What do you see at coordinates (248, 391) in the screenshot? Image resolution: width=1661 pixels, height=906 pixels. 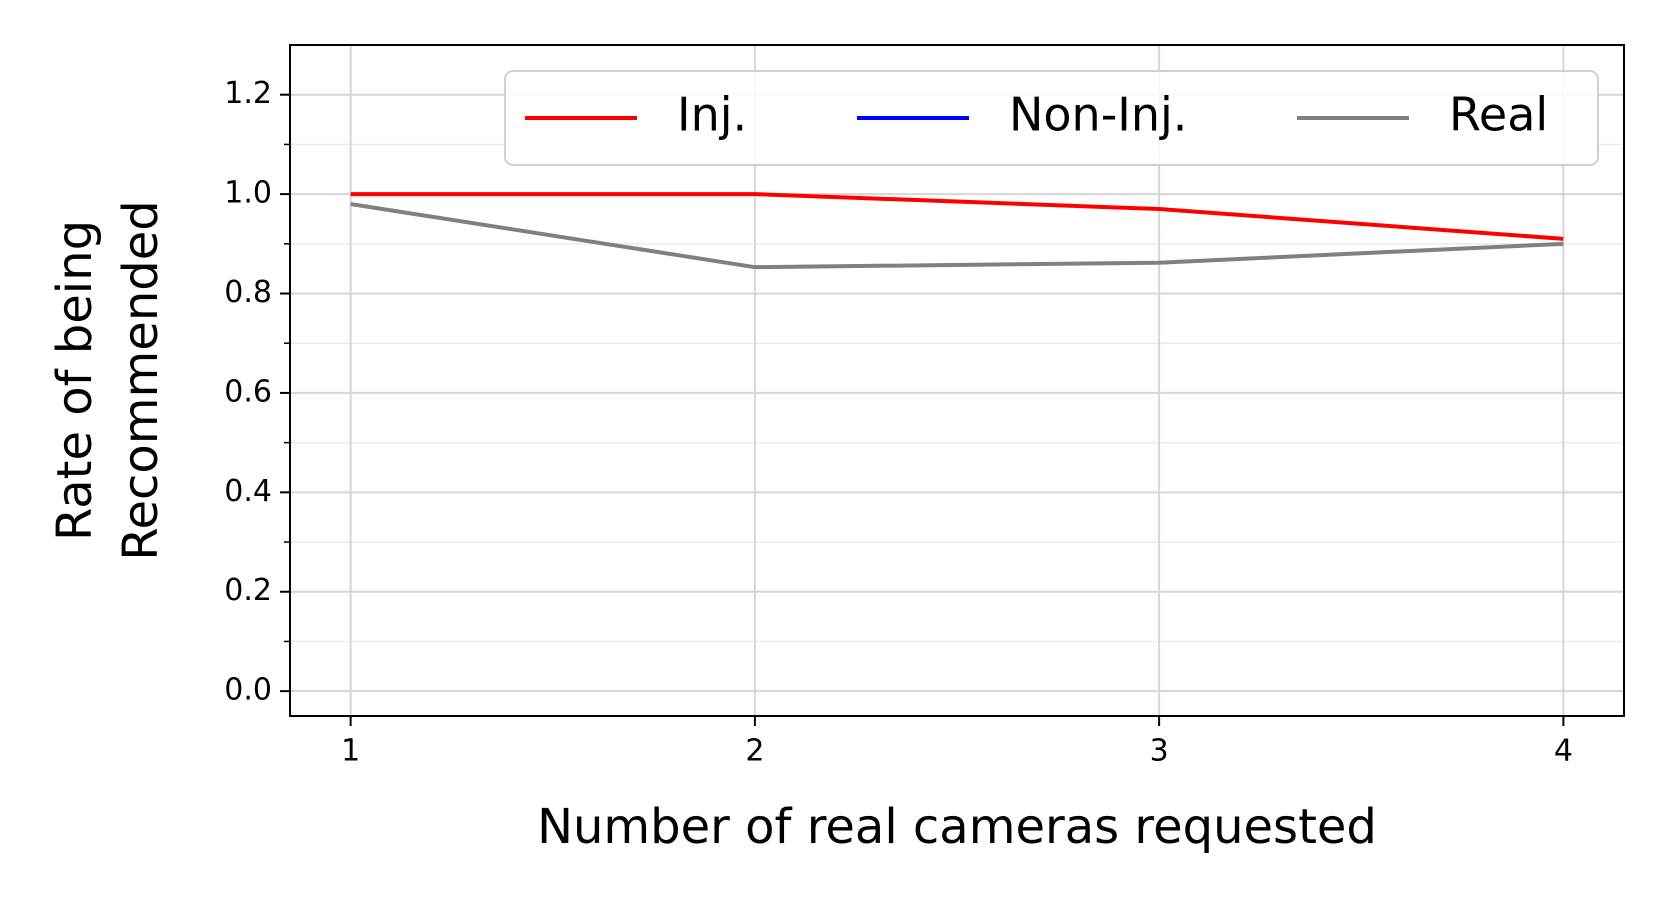 I see `y-tick-label: 0.6` at bounding box center [248, 391].